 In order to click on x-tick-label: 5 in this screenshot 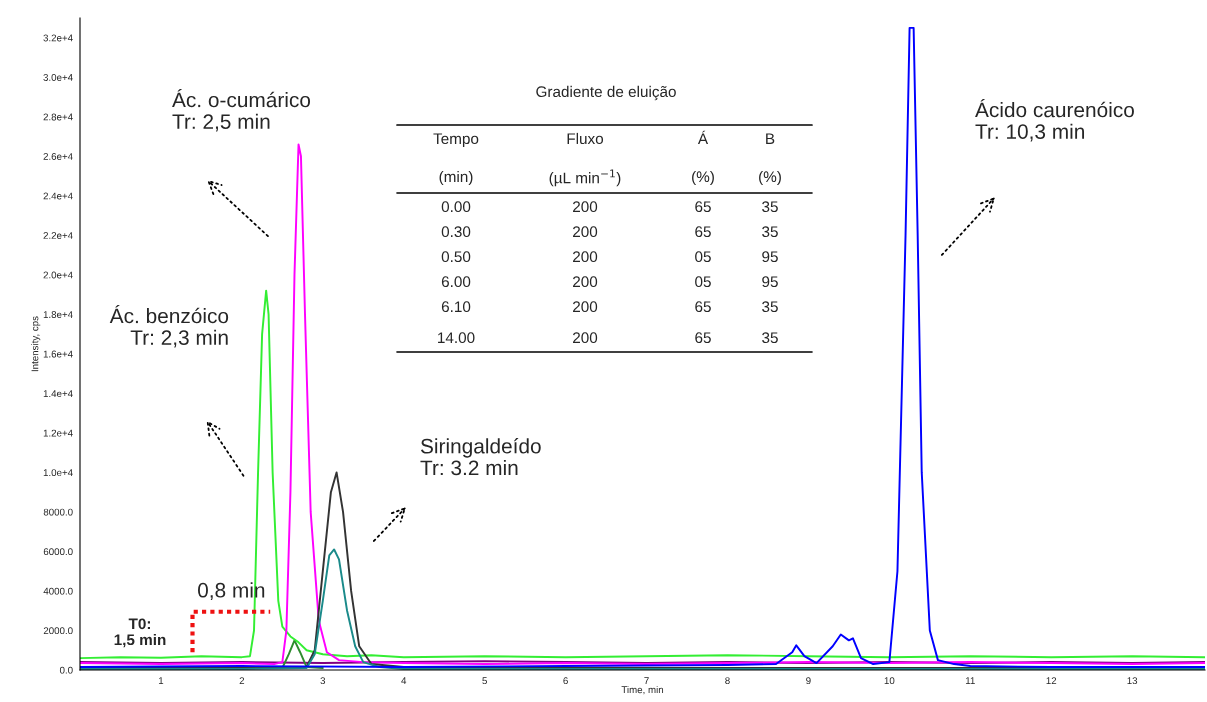, I will do `click(484, 681)`.